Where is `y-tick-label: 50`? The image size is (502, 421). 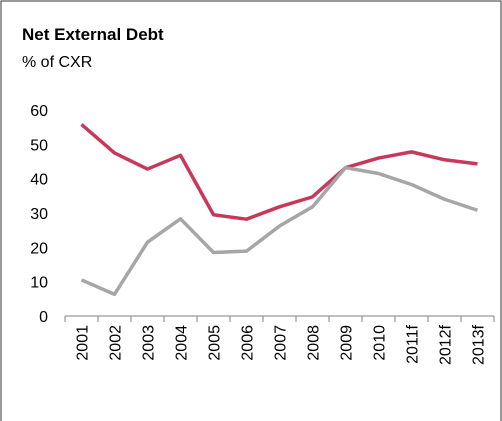
y-tick-label: 50 is located at coordinates (39, 145).